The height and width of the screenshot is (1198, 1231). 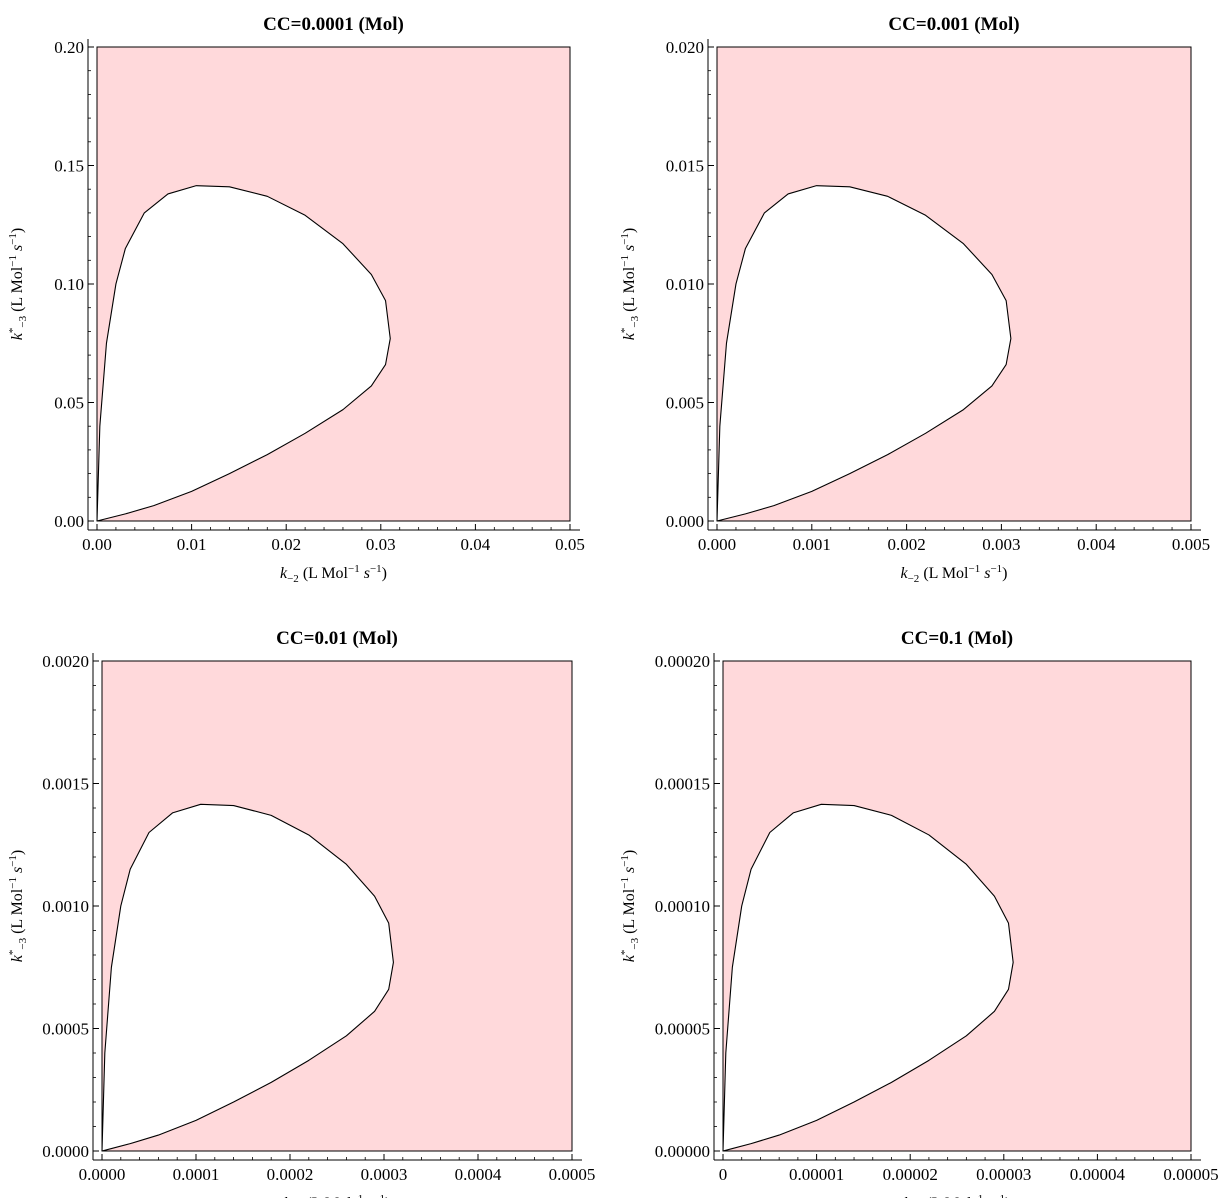 What do you see at coordinates (682, 1029) in the screenshot?
I see `y-tick-label: 0.00005` at bounding box center [682, 1029].